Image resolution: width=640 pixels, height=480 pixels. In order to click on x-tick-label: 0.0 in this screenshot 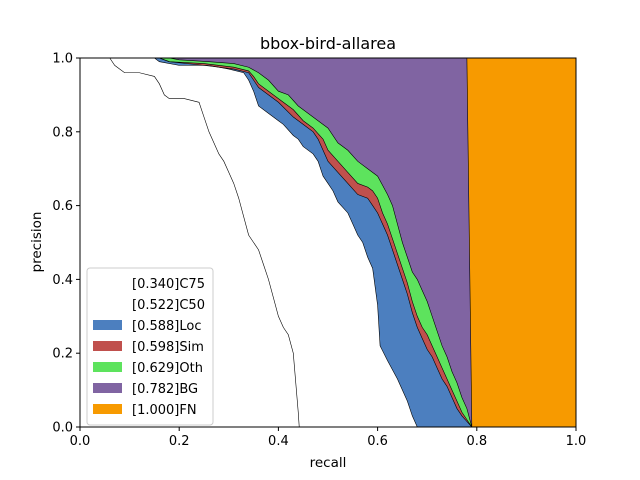, I will do `click(80, 441)`.